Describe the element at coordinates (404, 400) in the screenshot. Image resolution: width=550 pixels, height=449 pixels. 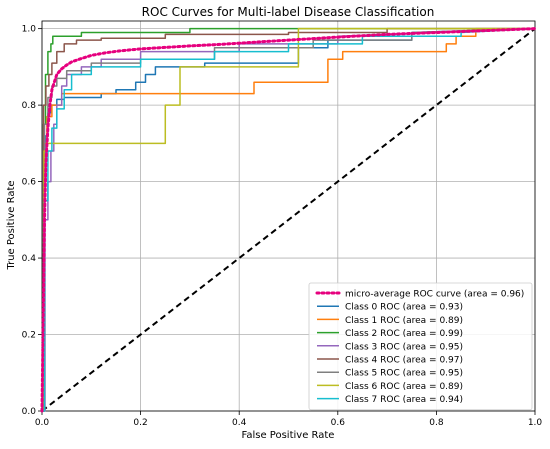
I see `legend-label-8: Class 7 ROC (area = 0.94)` at that location.